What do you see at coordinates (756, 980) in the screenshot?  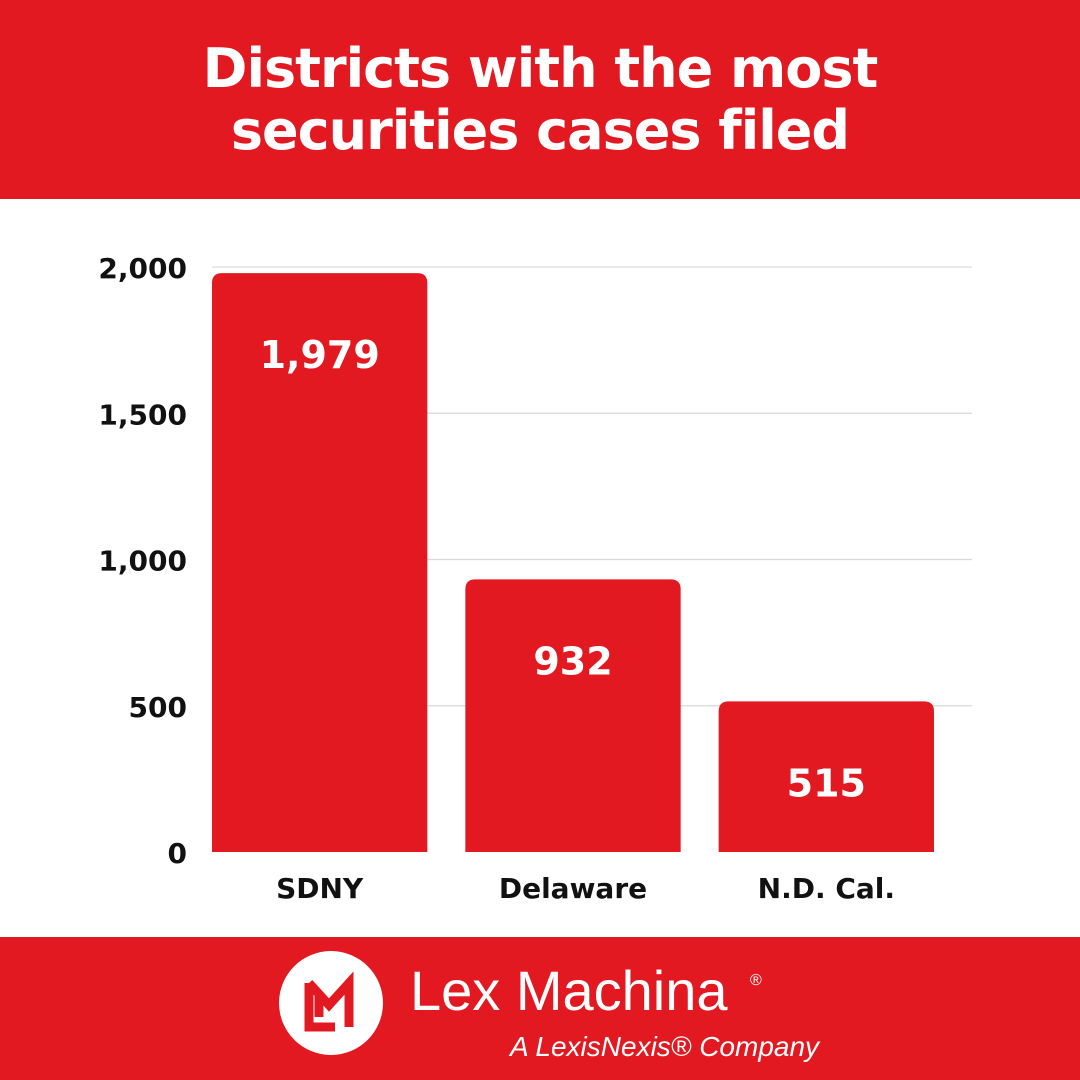 I see `registered-mark: ®` at bounding box center [756, 980].